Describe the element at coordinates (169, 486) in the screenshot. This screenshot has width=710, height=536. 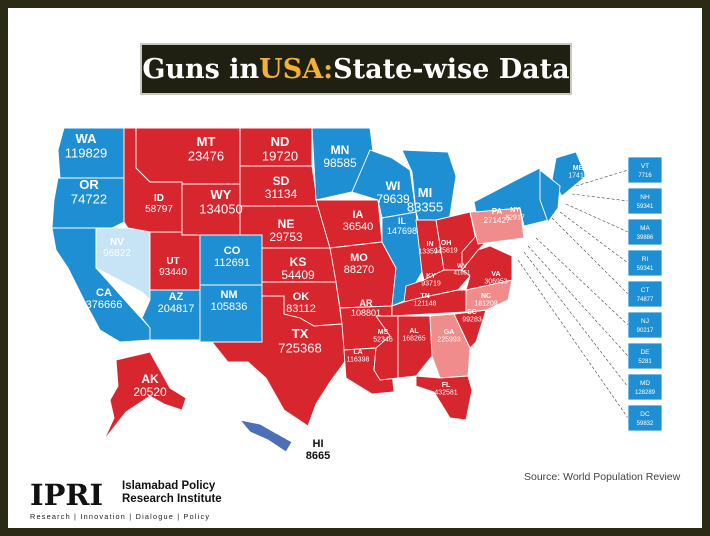
I see `logo-name-line1: Islamabad Policy` at that location.